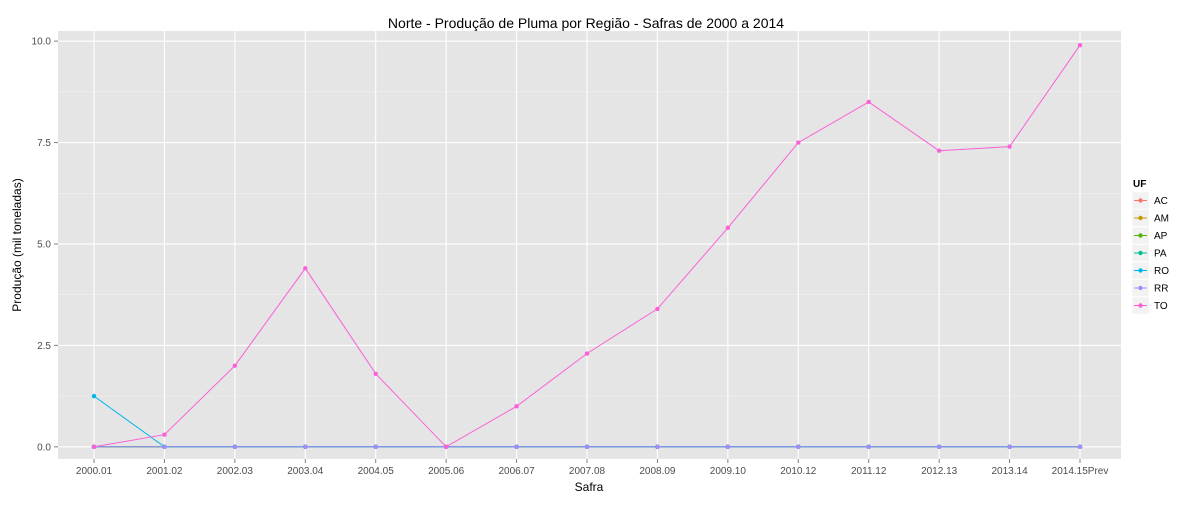  Describe the element at coordinates (1080, 471) in the screenshot. I see `x-tick-label: 2014.15Prev` at that location.